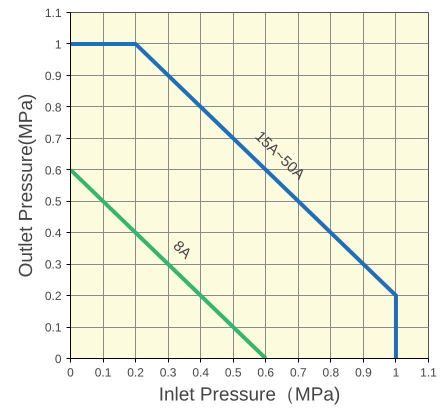  I want to click on y-tick-label: 0.3, so click(53, 265).